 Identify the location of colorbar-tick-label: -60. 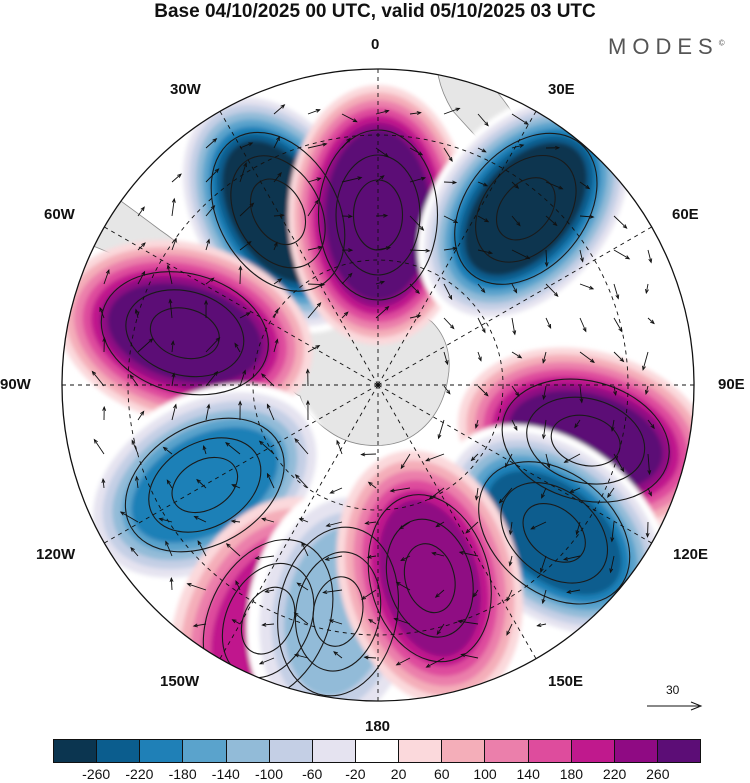
(312, 774).